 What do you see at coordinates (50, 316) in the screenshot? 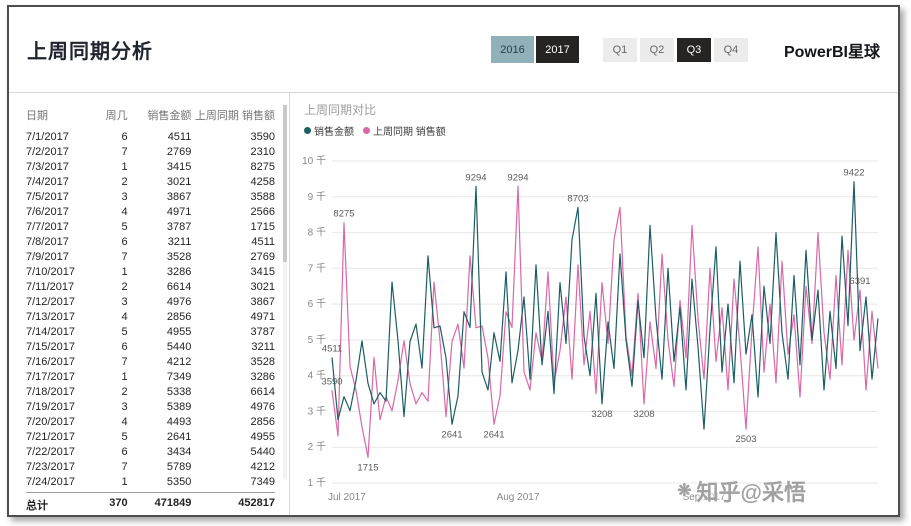
I see `cell-date: 7/13/2017` at bounding box center [50, 316].